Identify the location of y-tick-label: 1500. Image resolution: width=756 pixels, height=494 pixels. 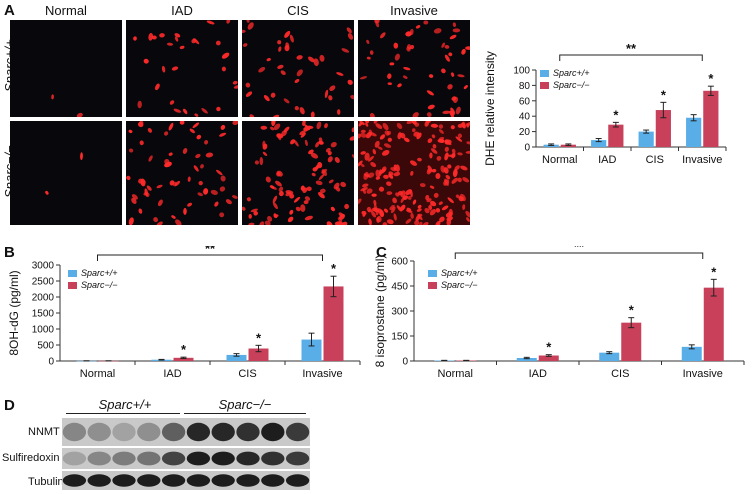
(43, 314).